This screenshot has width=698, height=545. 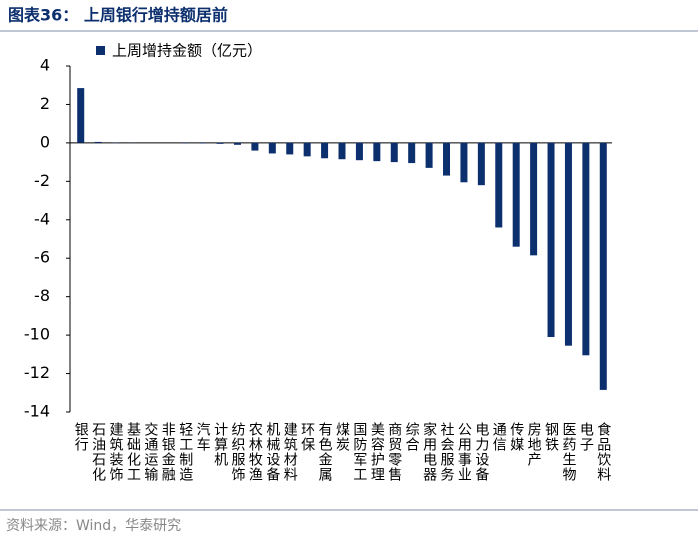 What do you see at coordinates (118, 15) in the screenshot?
I see `chart-title: 图表36： 上周银行增持额居前` at bounding box center [118, 15].